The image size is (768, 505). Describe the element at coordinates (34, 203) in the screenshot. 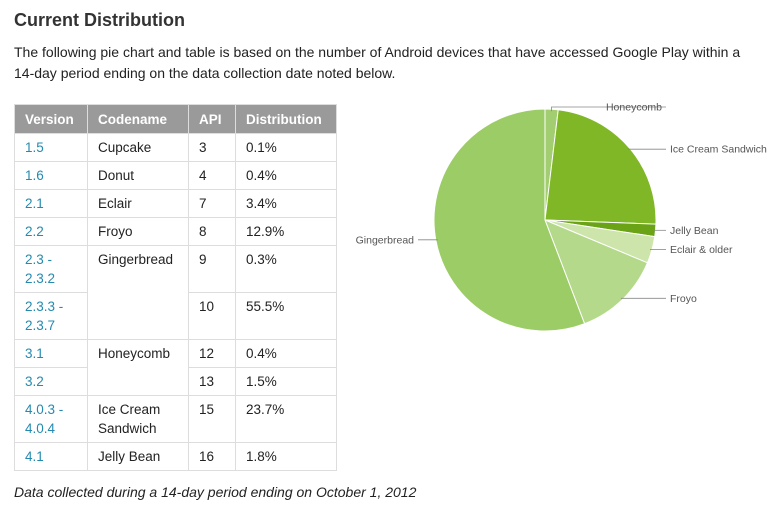

I see `version-link: 2.1` at that location.